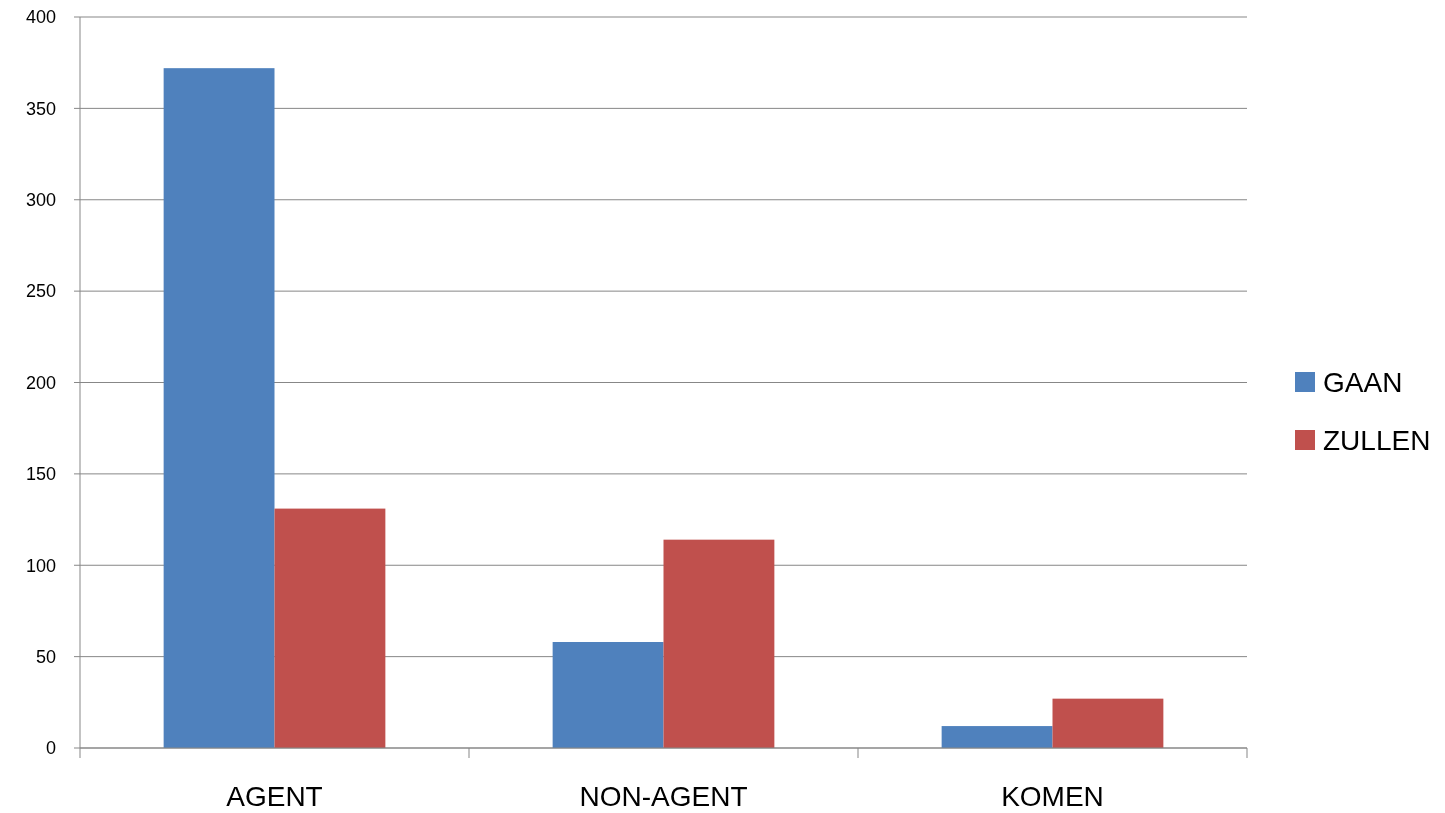 This screenshot has width=1445, height=813. Describe the element at coordinates (40, 565) in the screenshot. I see `y-tick-label: 100` at that location.